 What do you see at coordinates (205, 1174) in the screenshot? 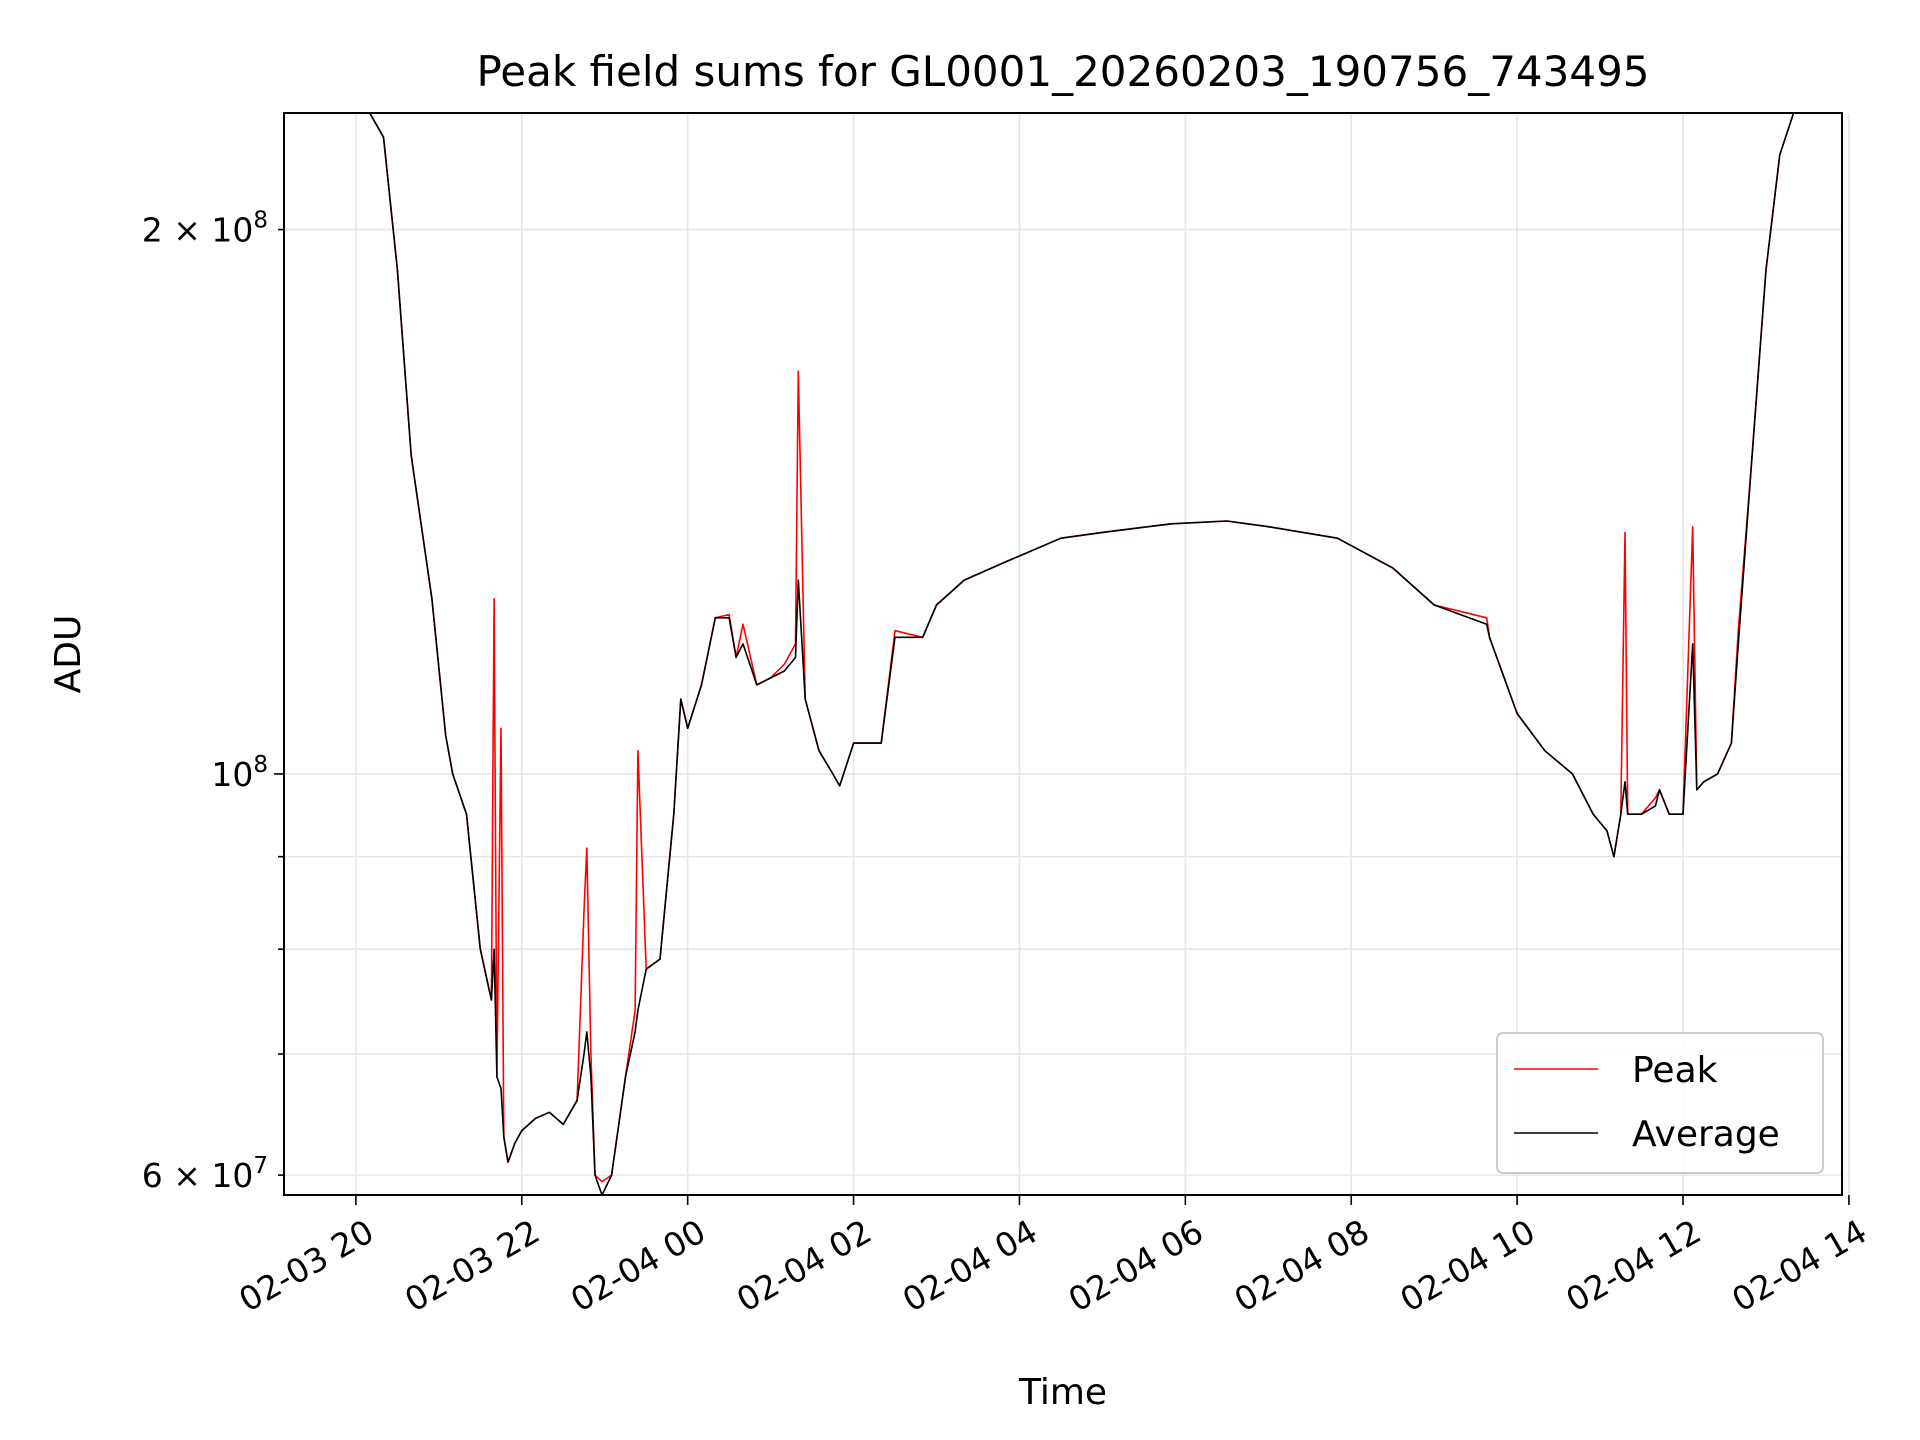
I see `y-tick-label: 6 × 107` at bounding box center [205, 1174].